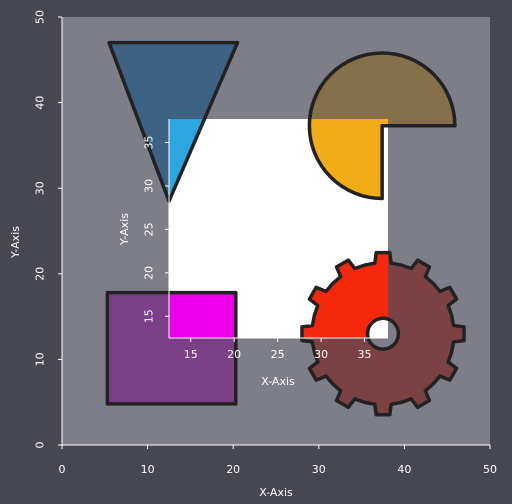 The height and width of the screenshot is (504, 512). I want to click on gear-inset-highlight, so click(344, 294).